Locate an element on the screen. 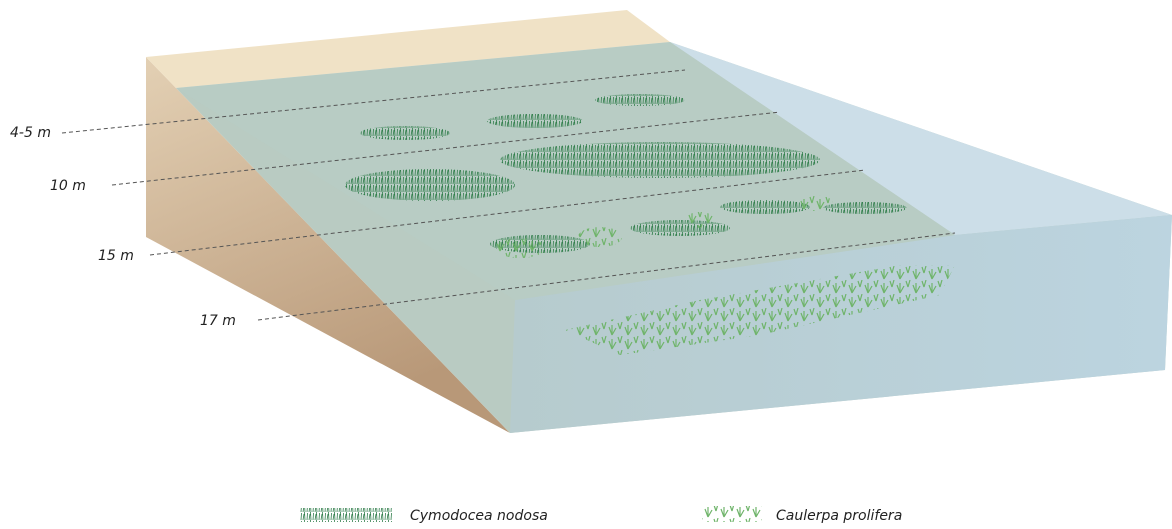 This screenshot has height=529, width=1172. legend-label: Caulerpa prolifera is located at coordinates (839, 516).